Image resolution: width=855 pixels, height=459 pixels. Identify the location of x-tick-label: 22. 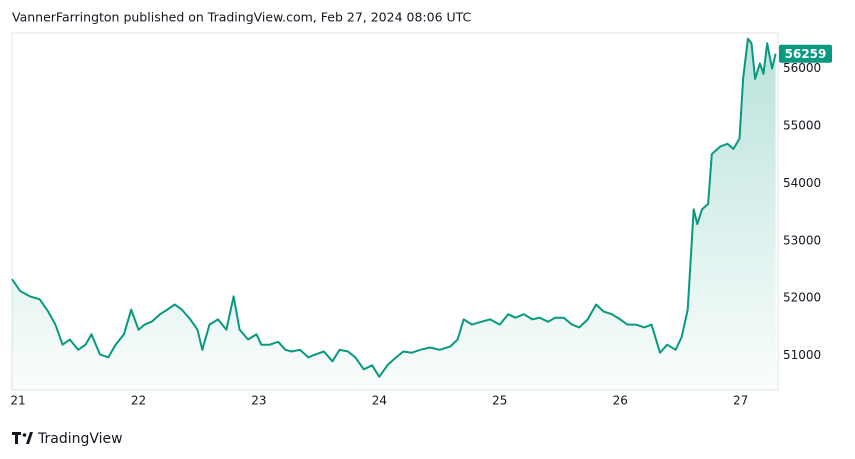
(138, 401).